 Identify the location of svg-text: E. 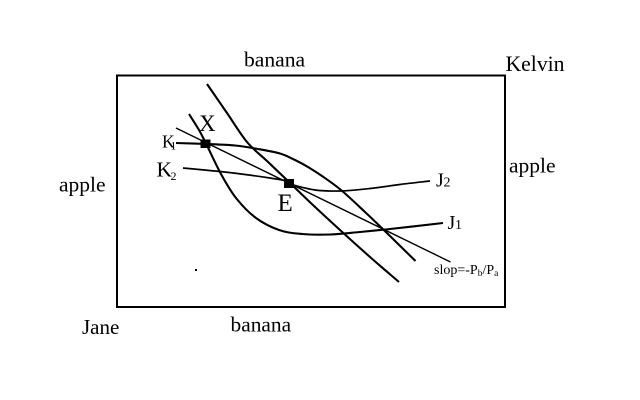
(285, 203).